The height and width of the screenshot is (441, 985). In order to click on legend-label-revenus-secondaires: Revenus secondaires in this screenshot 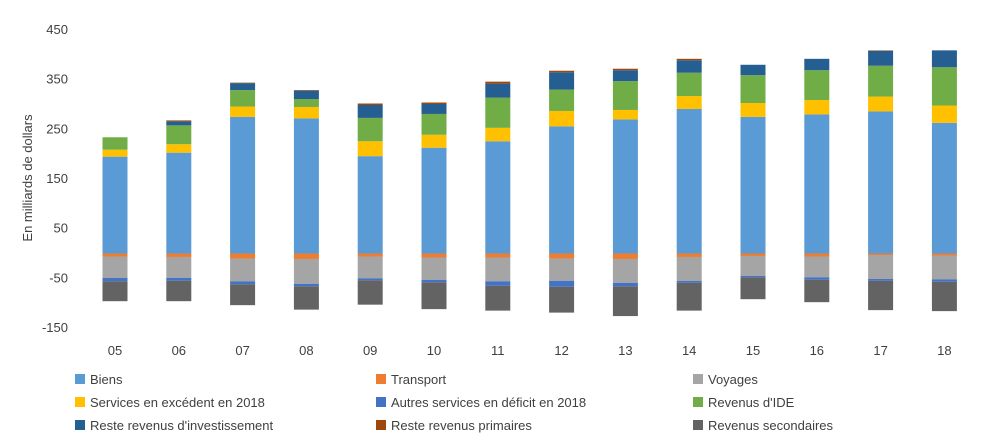, I will do `click(771, 425)`.